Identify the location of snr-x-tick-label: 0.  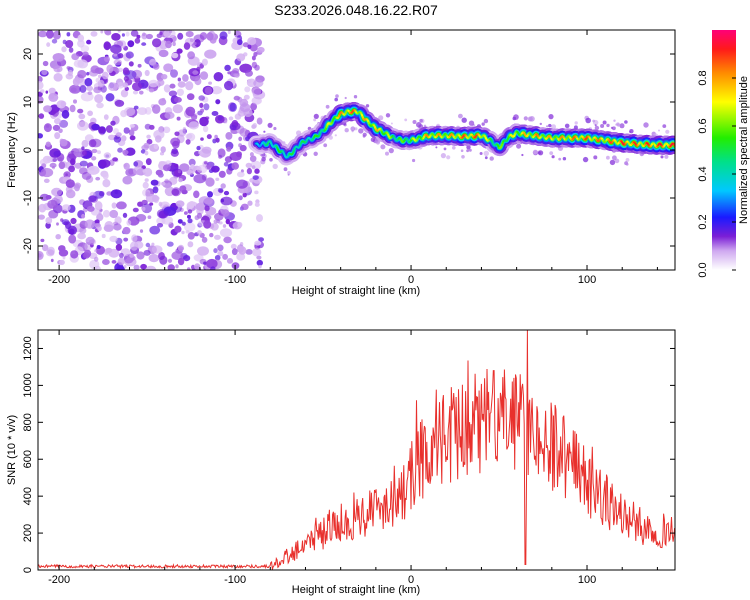
(411, 580).